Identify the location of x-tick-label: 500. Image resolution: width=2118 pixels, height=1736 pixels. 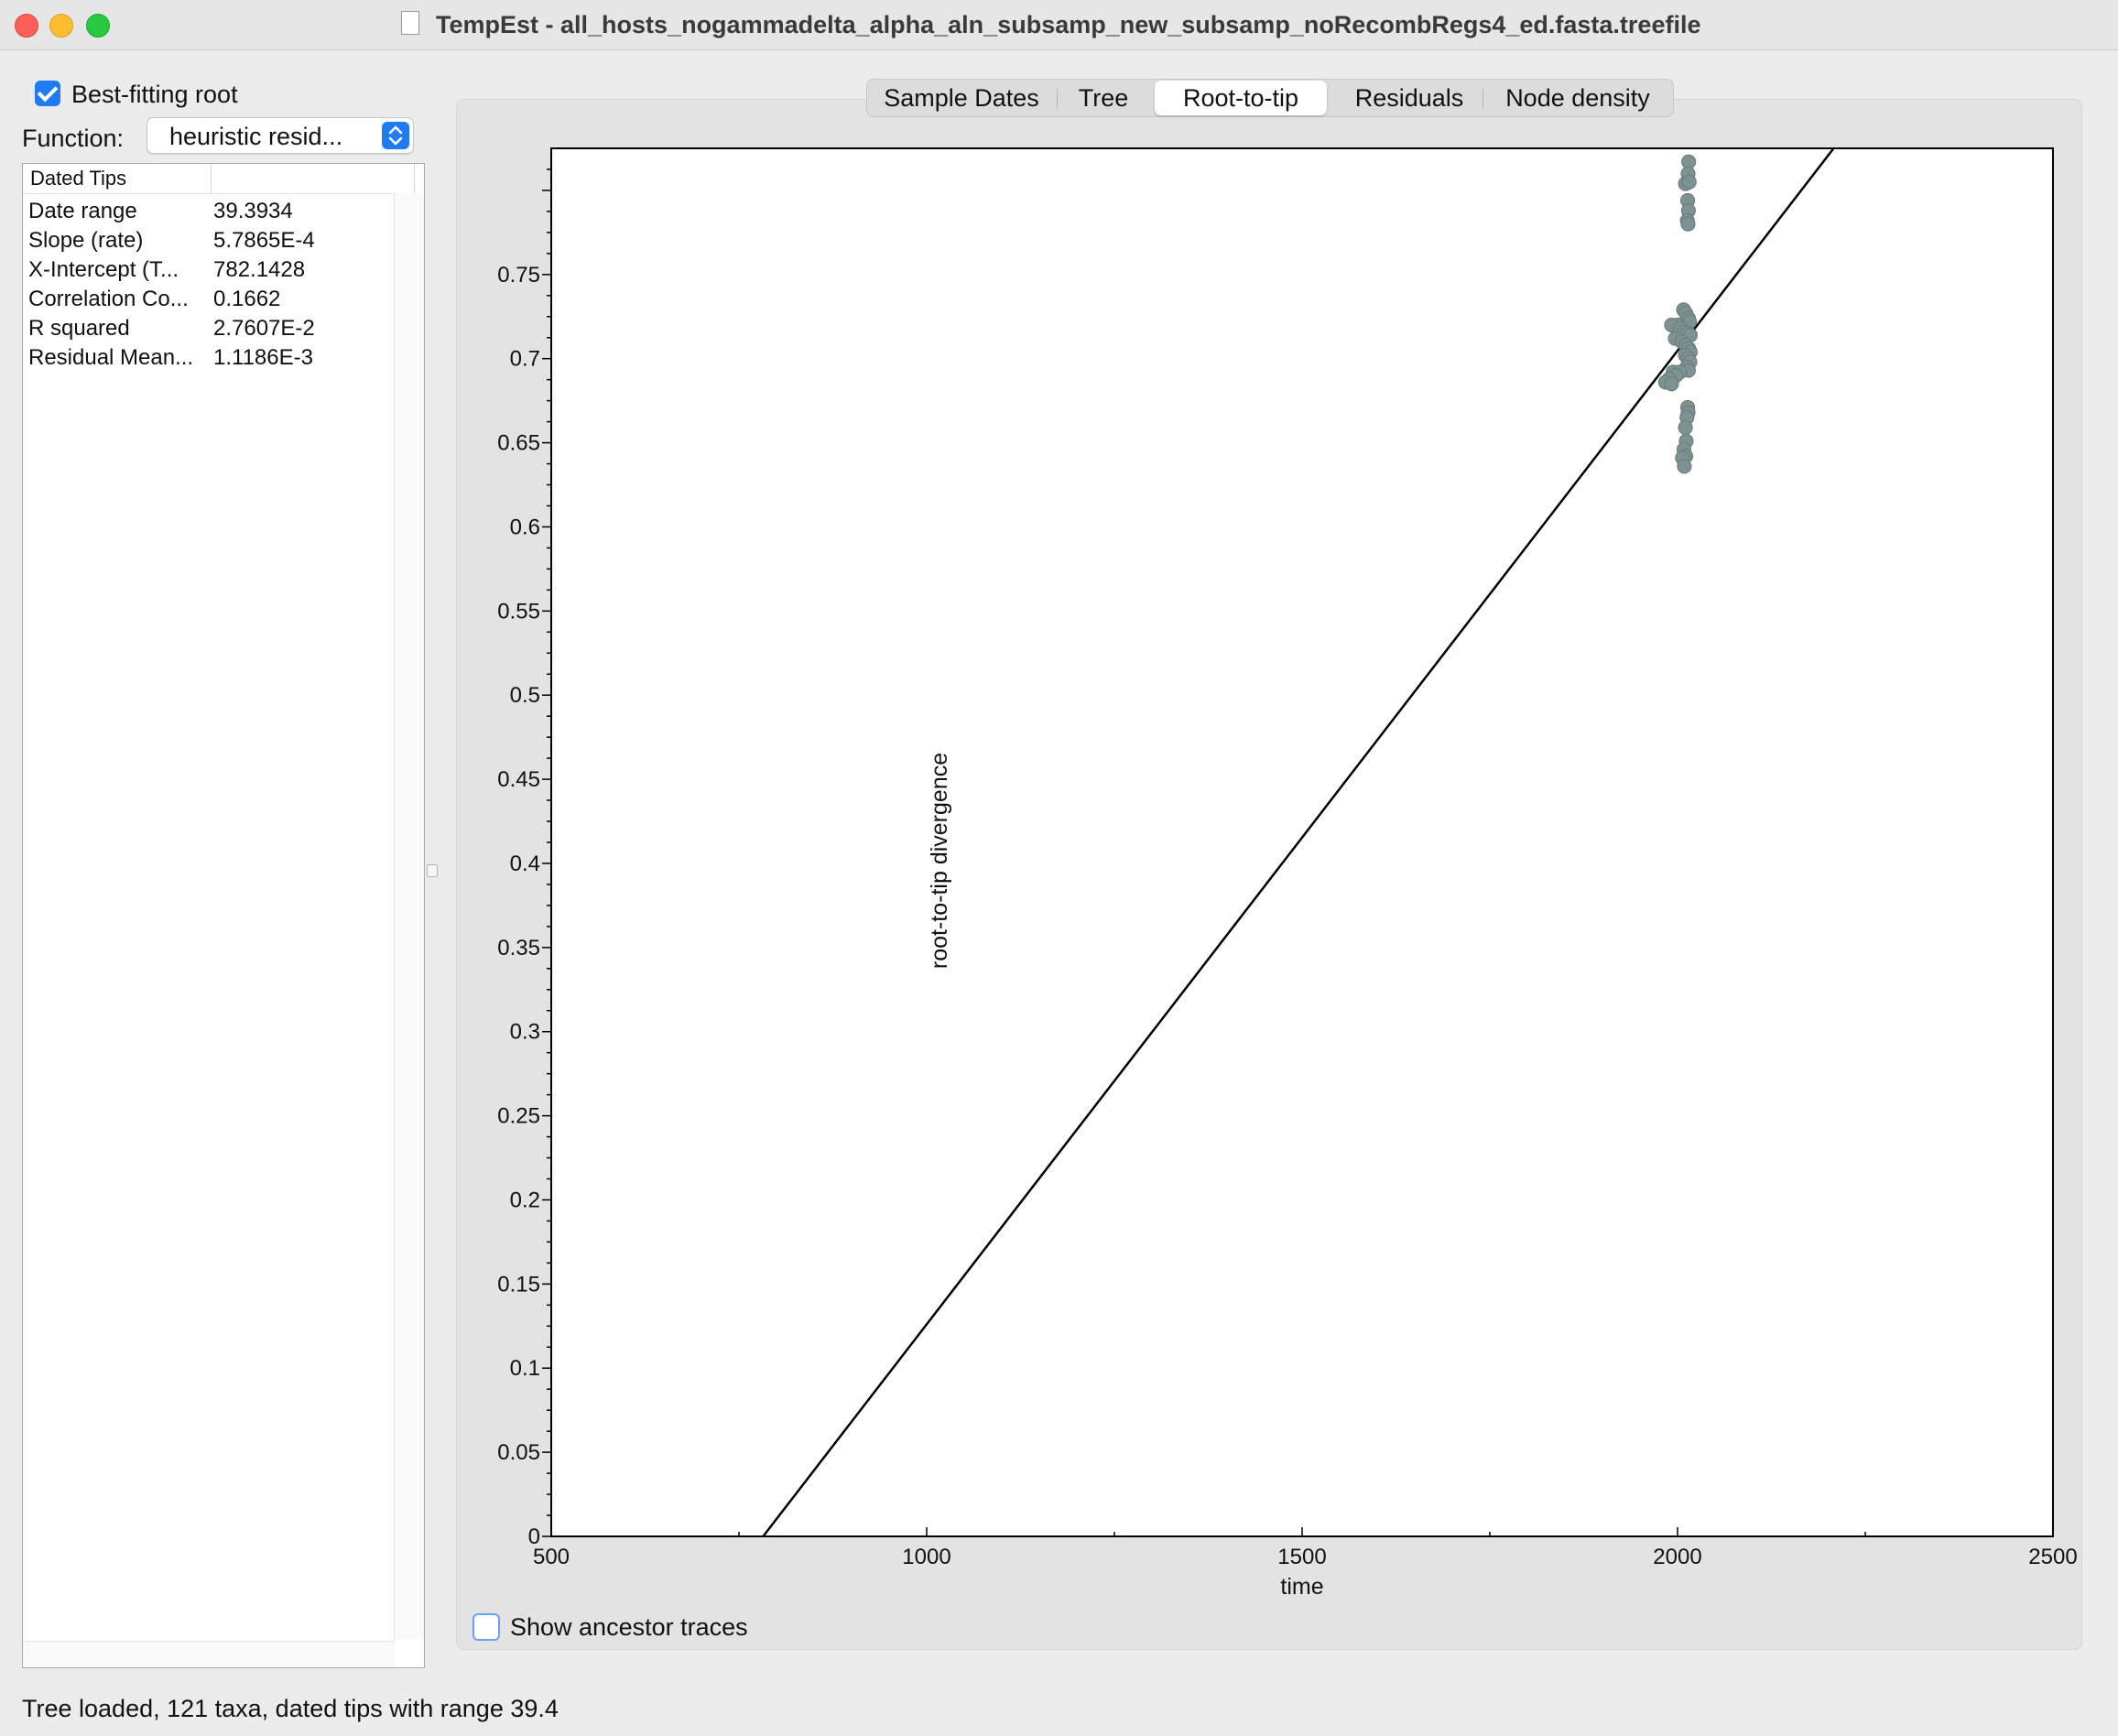
(551, 1557).